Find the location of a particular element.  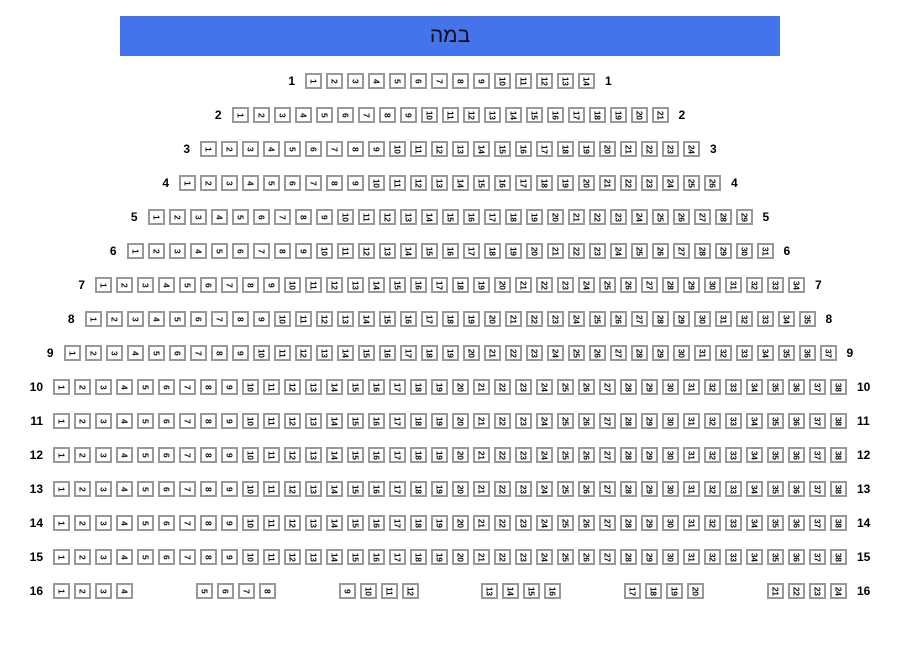

seat: 8 is located at coordinates (267, 591).